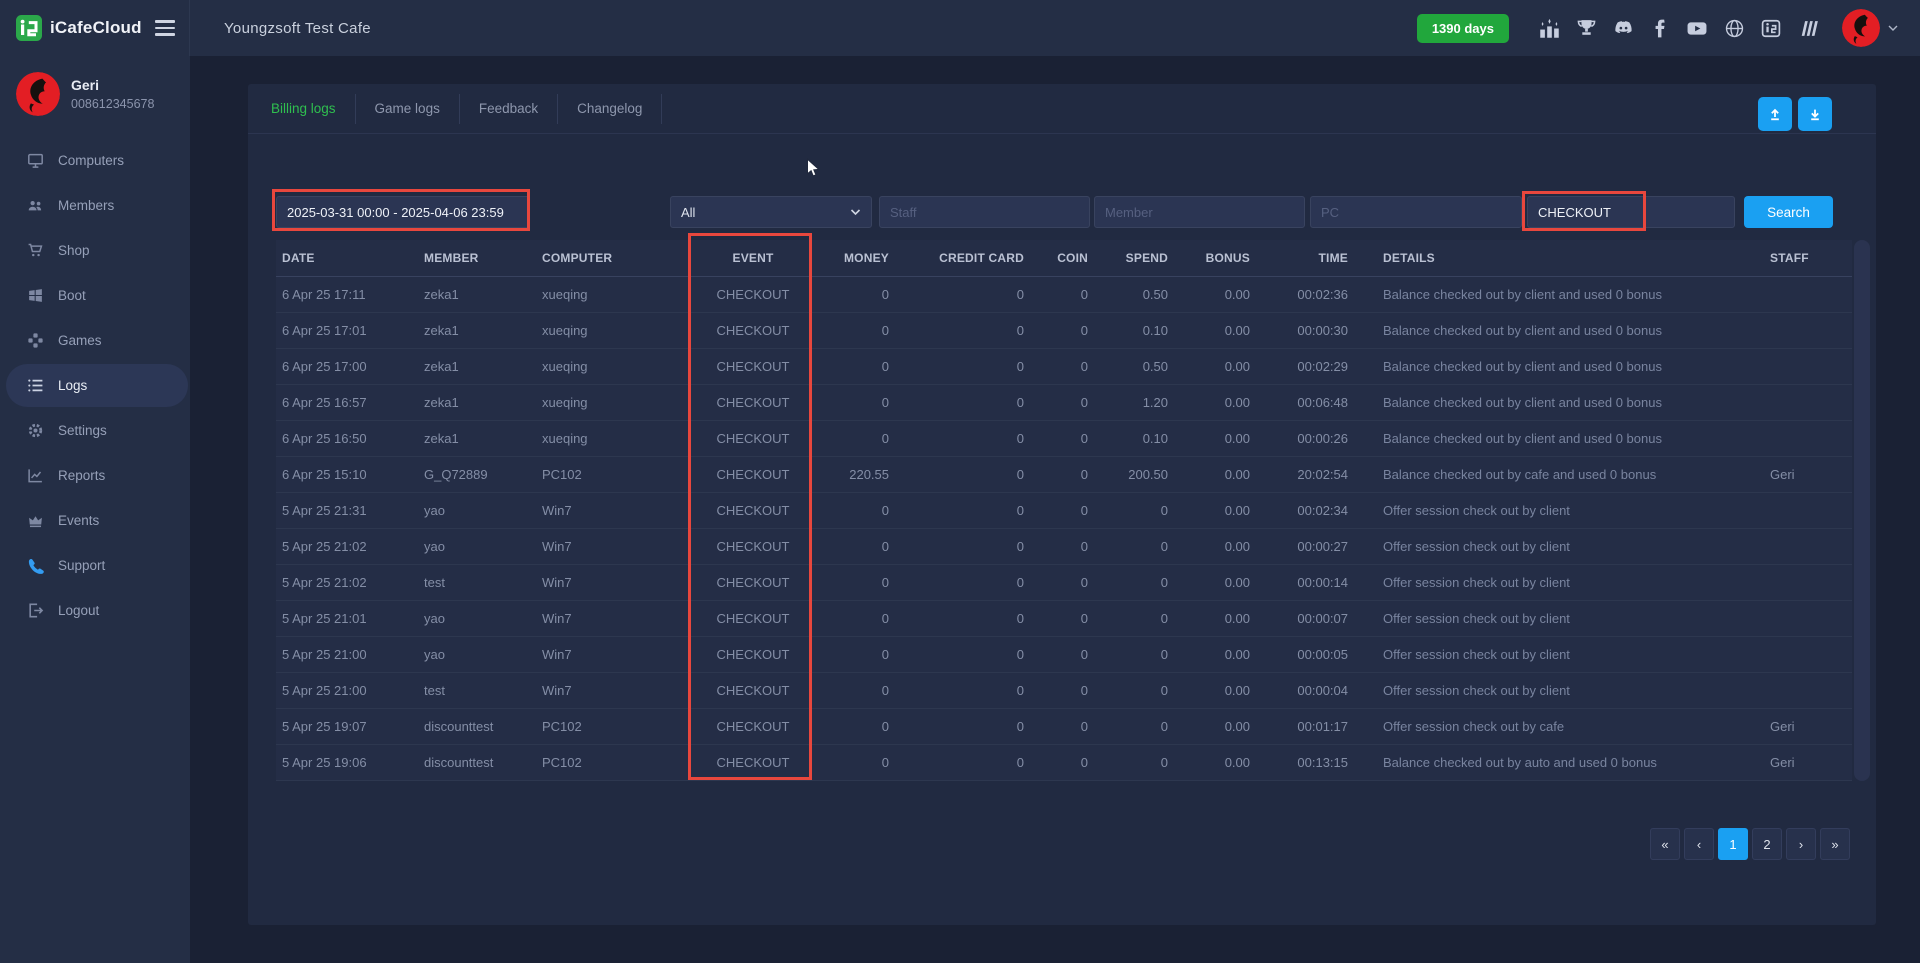  Describe the element at coordinates (1782, 474) in the screenshot. I see `cell-staff: Geri` at that location.